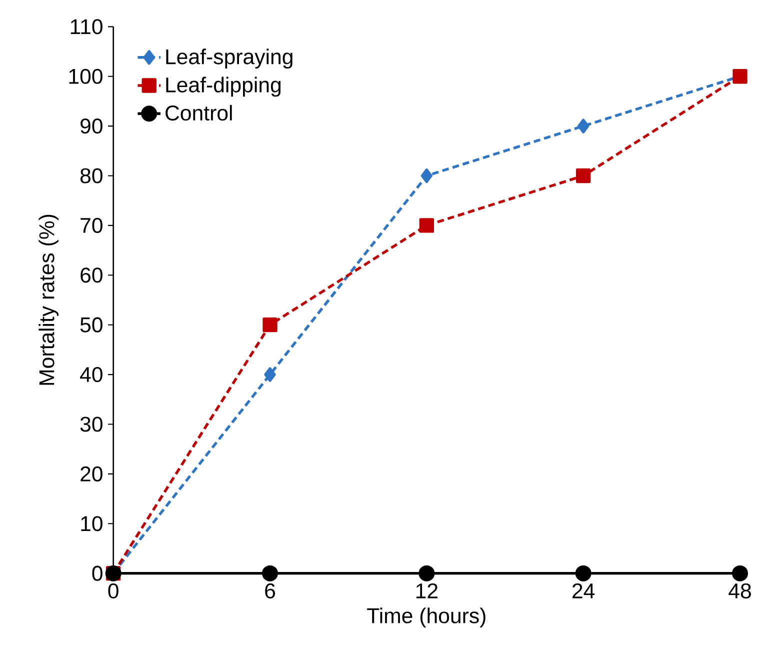 This screenshot has width=767, height=660. What do you see at coordinates (583, 590) in the screenshot?
I see `x-tick-label: 24` at bounding box center [583, 590].